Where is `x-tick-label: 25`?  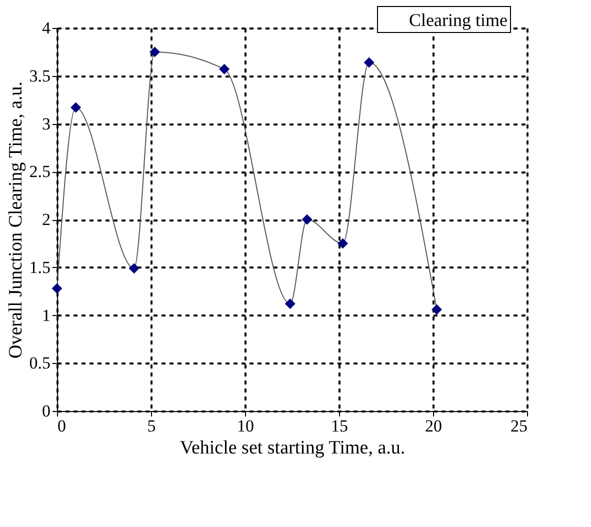
x-tick-label: 25 is located at coordinates (519, 426).